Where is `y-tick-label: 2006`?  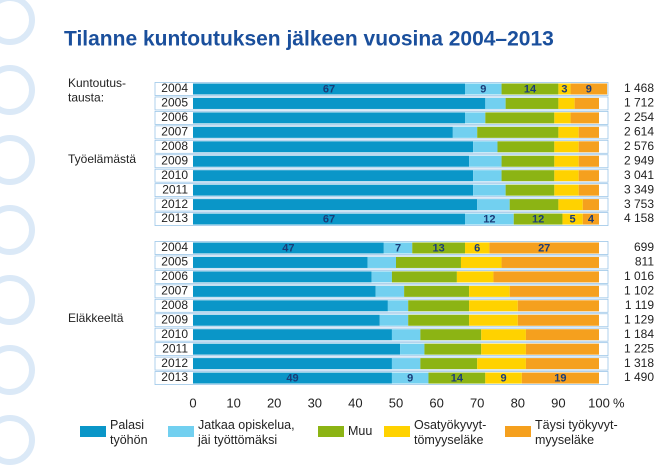 y-tick-label: 2006 is located at coordinates (174, 276).